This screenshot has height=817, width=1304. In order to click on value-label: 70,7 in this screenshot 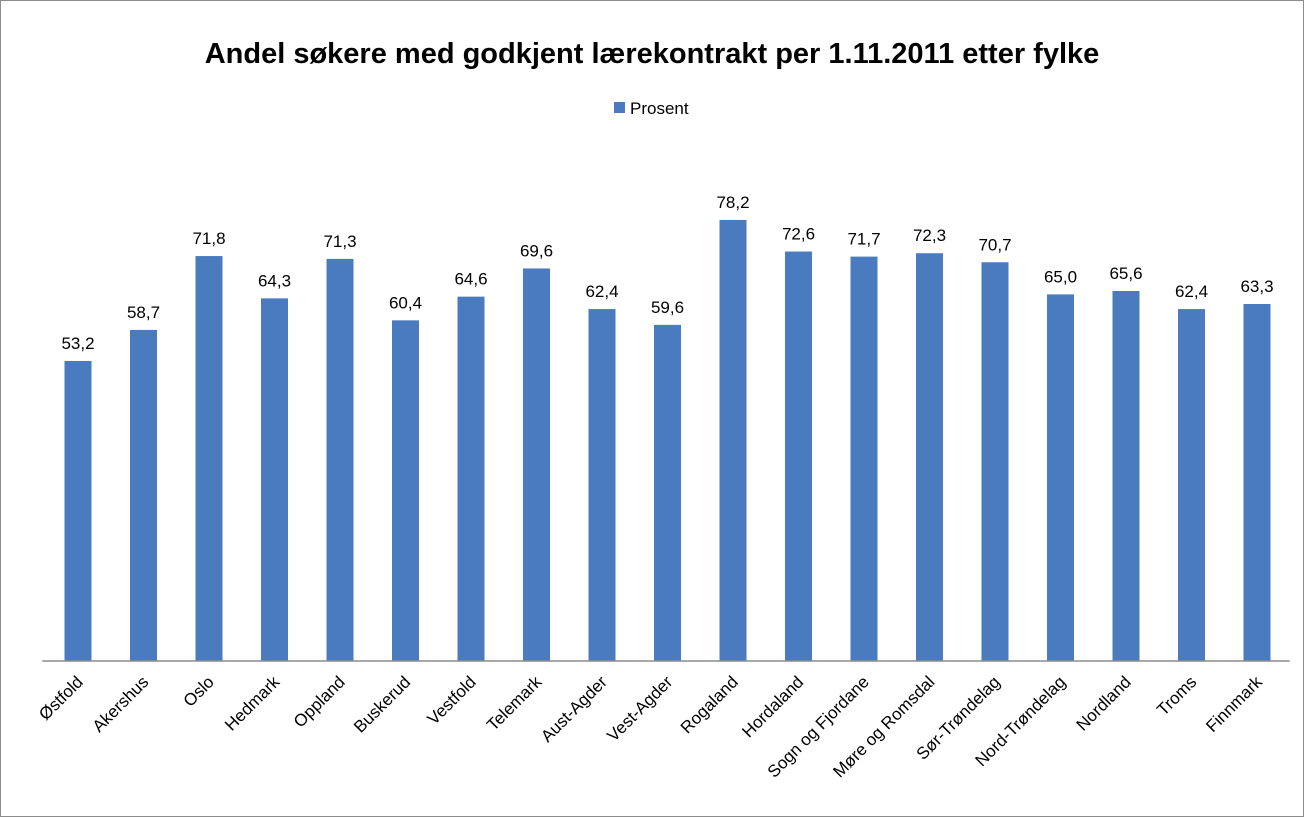, I will do `click(994, 244)`.